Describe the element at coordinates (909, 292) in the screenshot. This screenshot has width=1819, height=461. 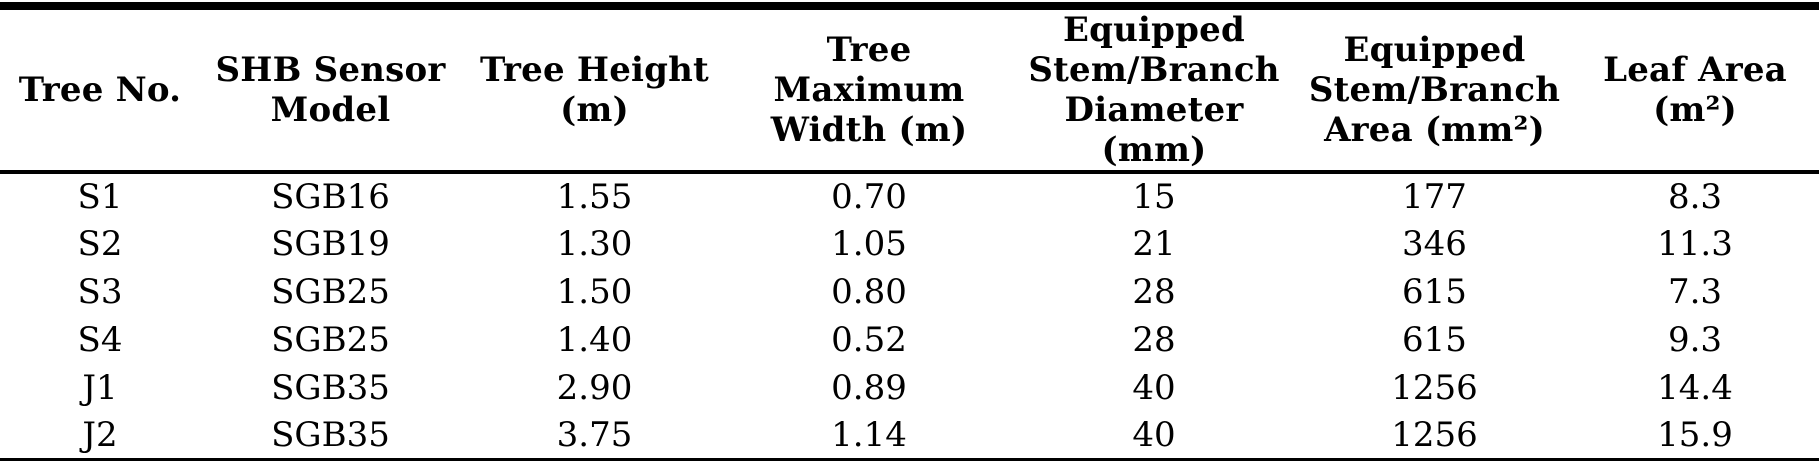
I see `table-row: S3 SGB25 1.50 0.80 28 615 7.3` at that location.